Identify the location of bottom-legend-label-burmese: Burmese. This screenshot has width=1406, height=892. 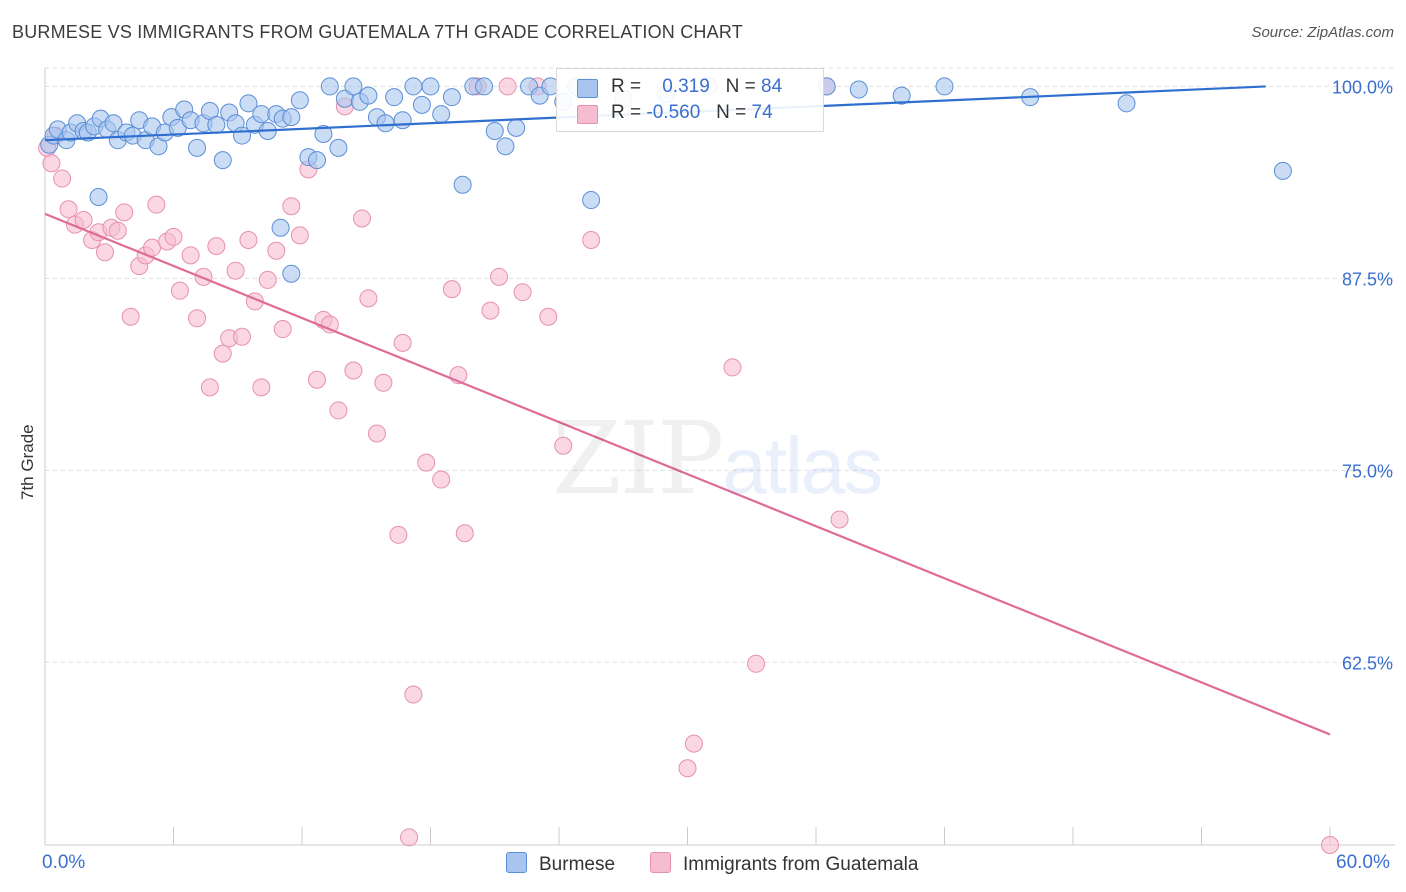
(577, 864).